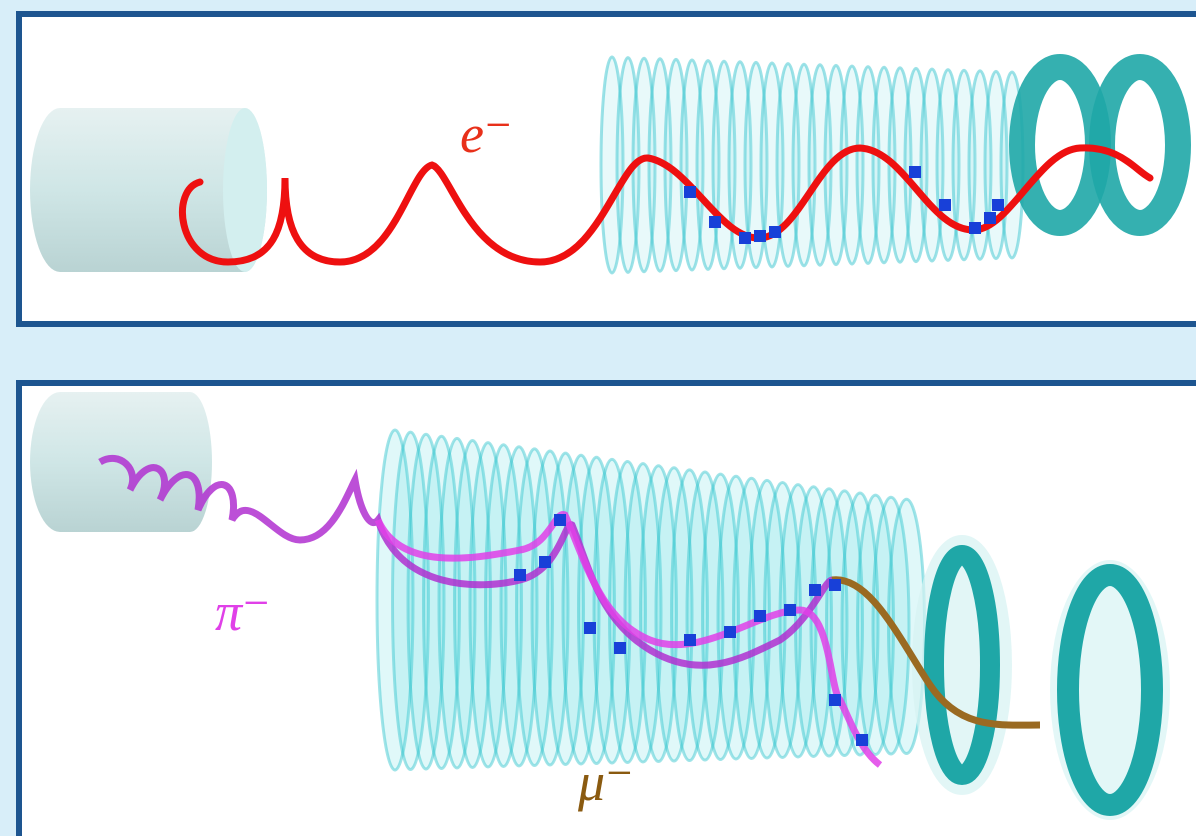 This screenshot has width=1196, height=836. Describe the element at coordinates (605, 782) in the screenshot. I see `particle-label: μ⁻` at that location.